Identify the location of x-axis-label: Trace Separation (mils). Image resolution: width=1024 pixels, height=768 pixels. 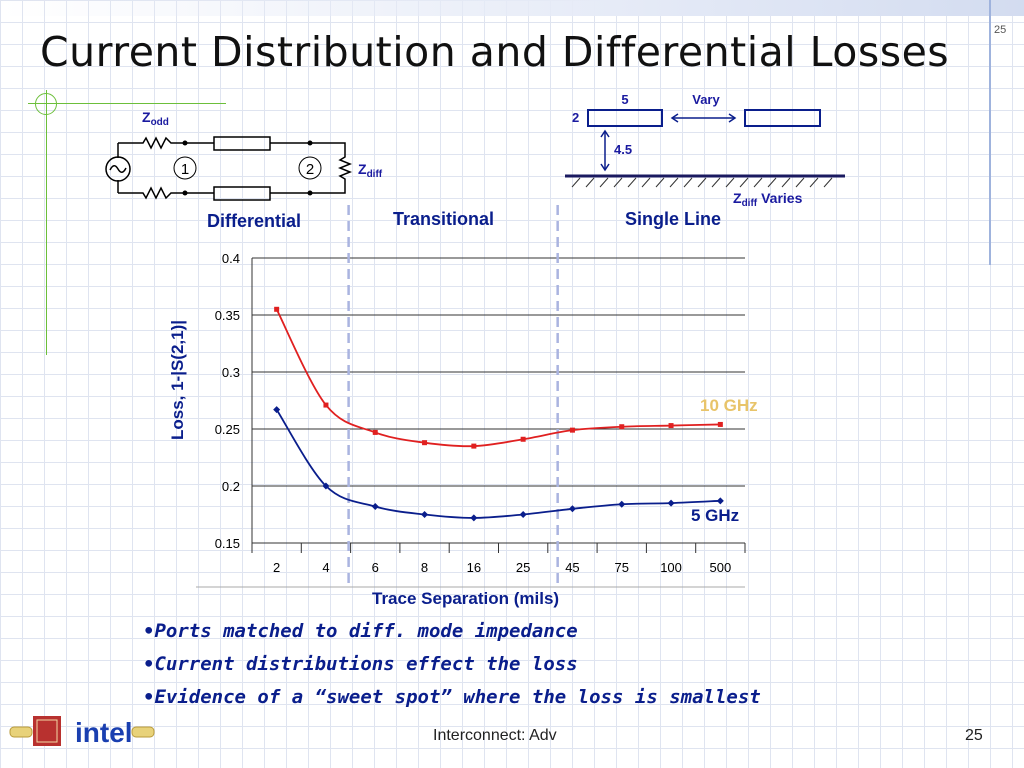
(466, 598).